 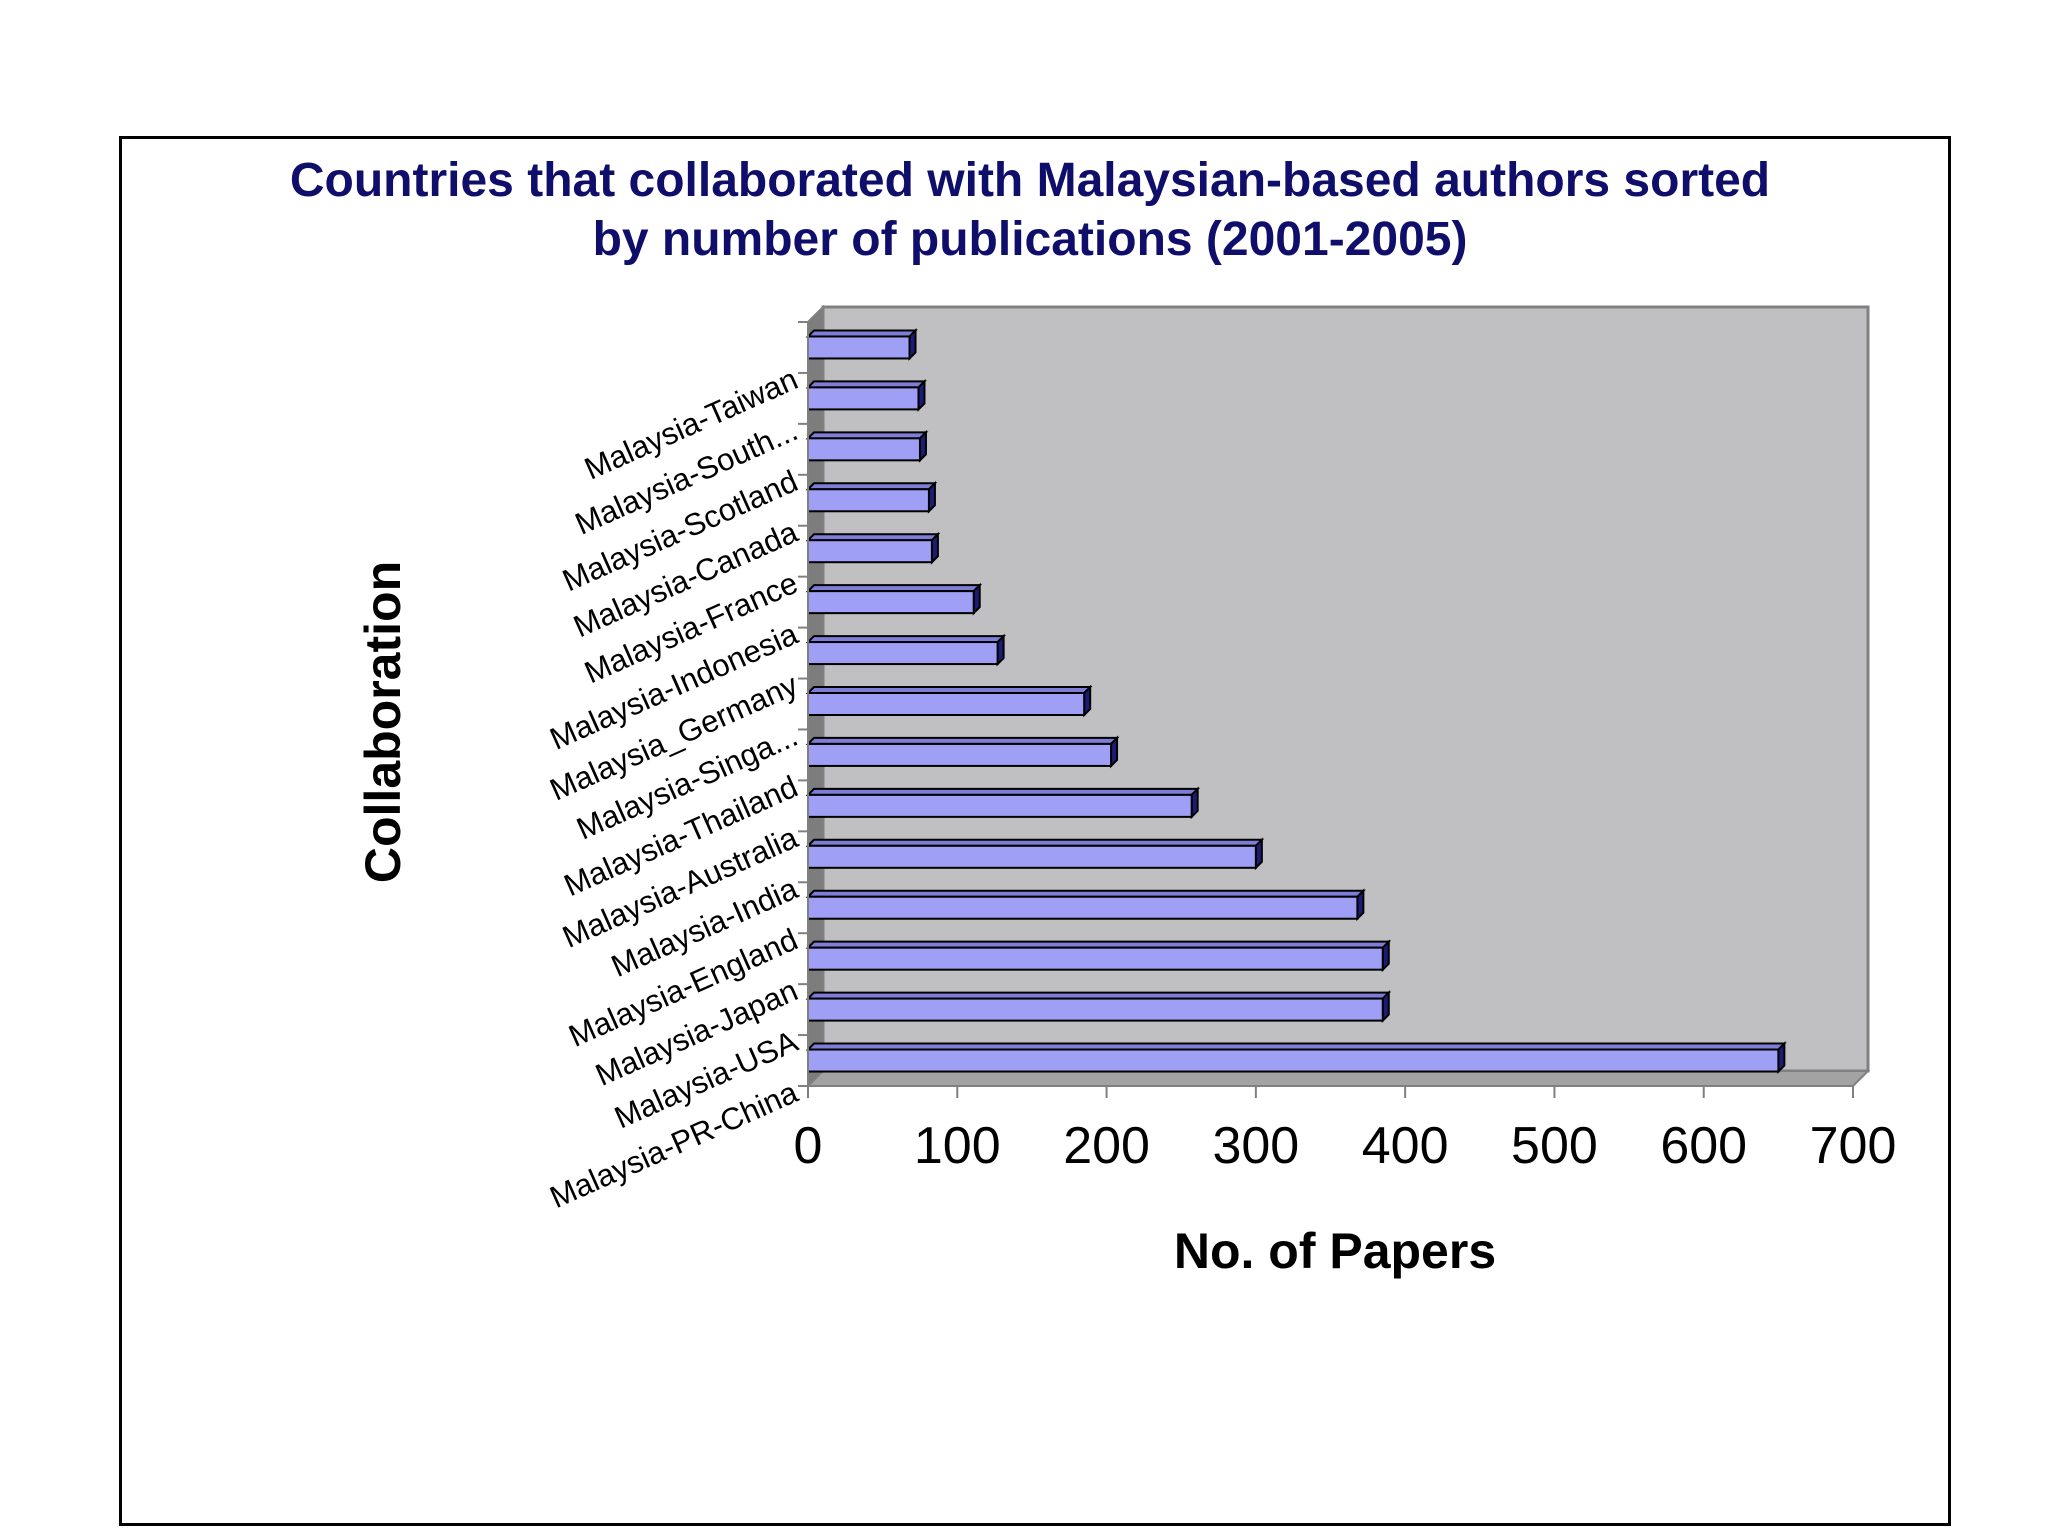 What do you see at coordinates (1335, 1251) in the screenshot?
I see `x-axis-title: No. of Papers` at bounding box center [1335, 1251].